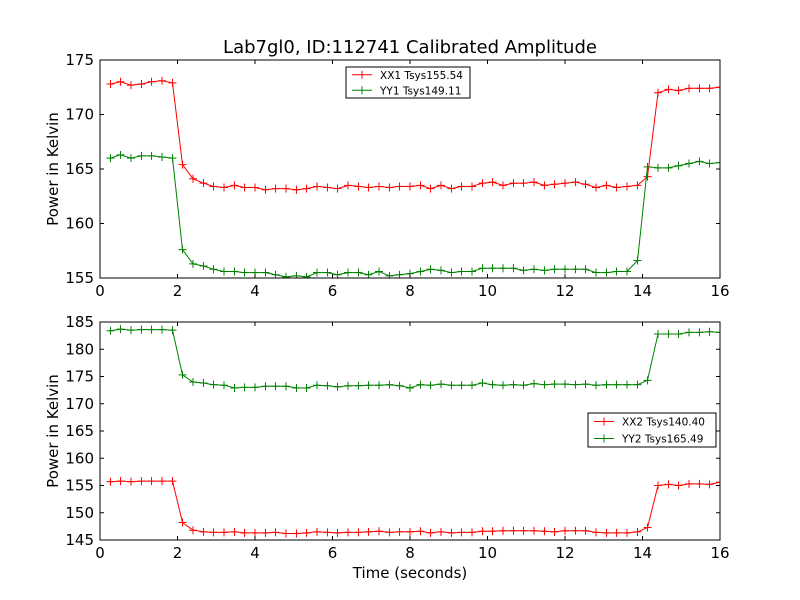 The image size is (800, 600). Describe the element at coordinates (53, 169) in the screenshot. I see `y-axis-label: Power in Kelvin` at that location.